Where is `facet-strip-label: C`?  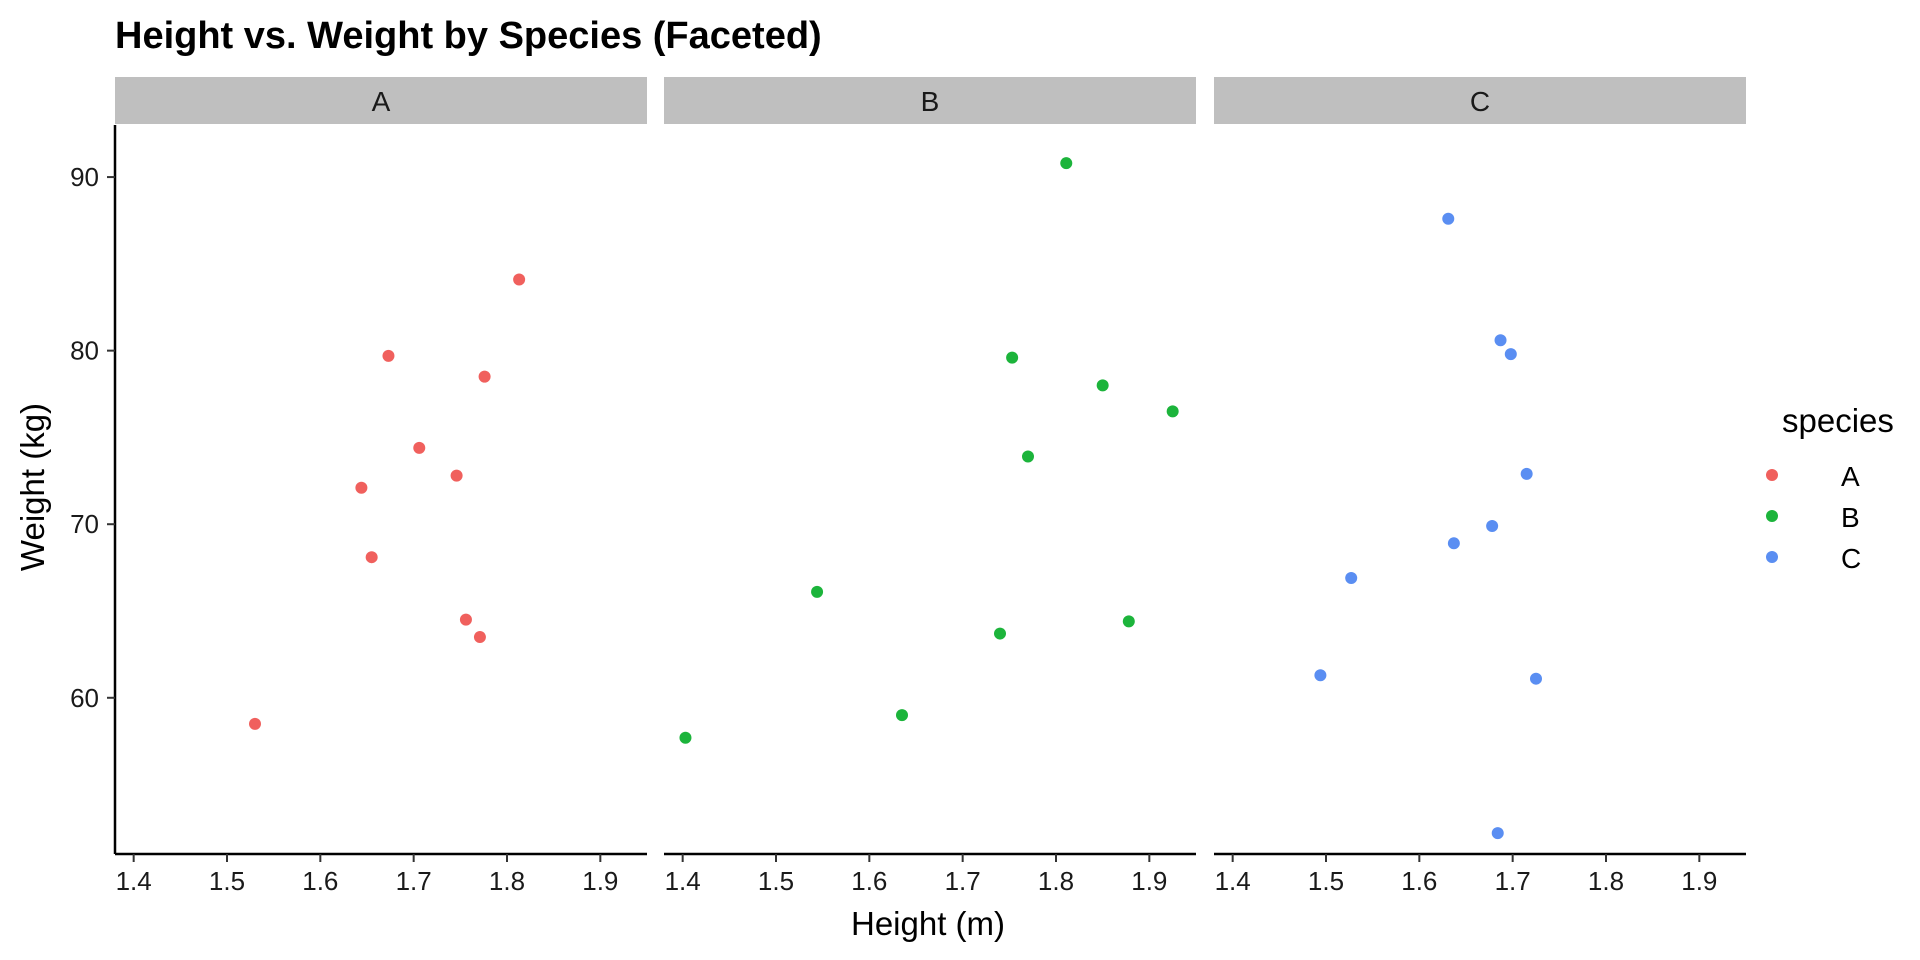 facet-strip-label: C is located at coordinates (1480, 101).